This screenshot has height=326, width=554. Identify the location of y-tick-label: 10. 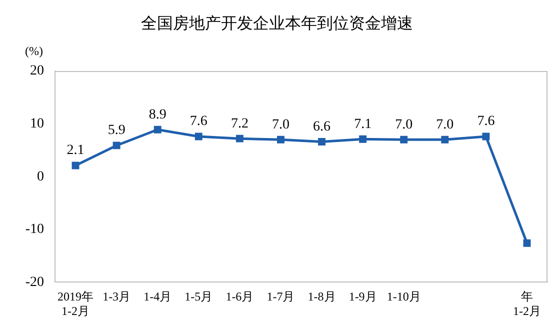
(37, 124).